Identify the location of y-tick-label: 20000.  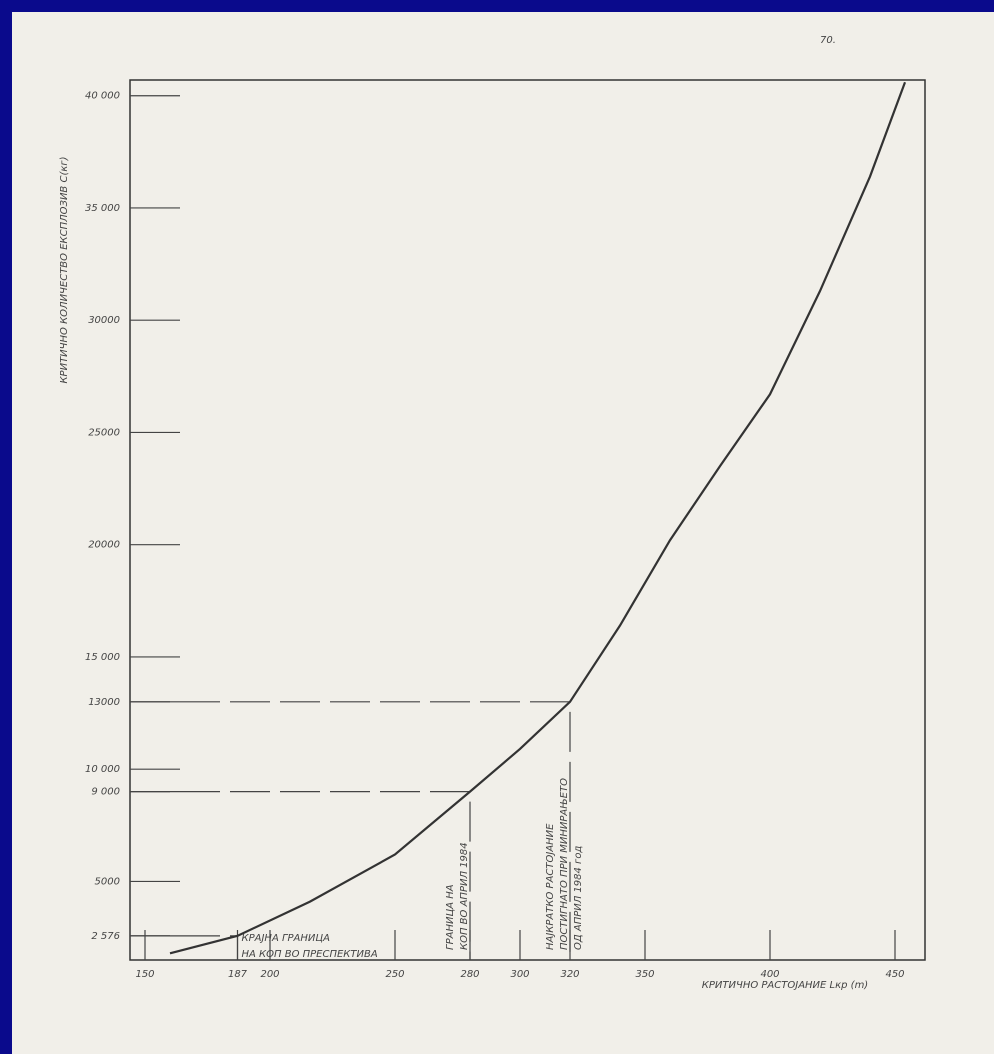
(104, 545).